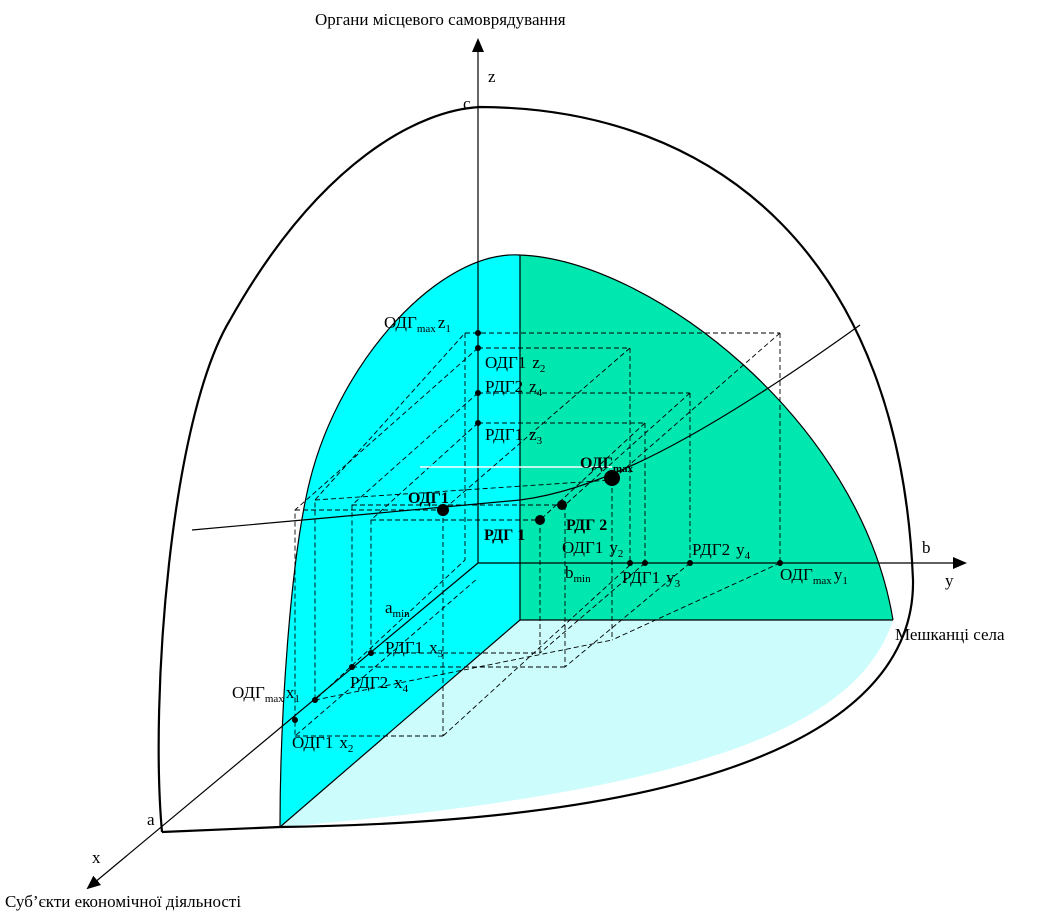  I want to click on projection-box-rdg1, so click(508, 538).